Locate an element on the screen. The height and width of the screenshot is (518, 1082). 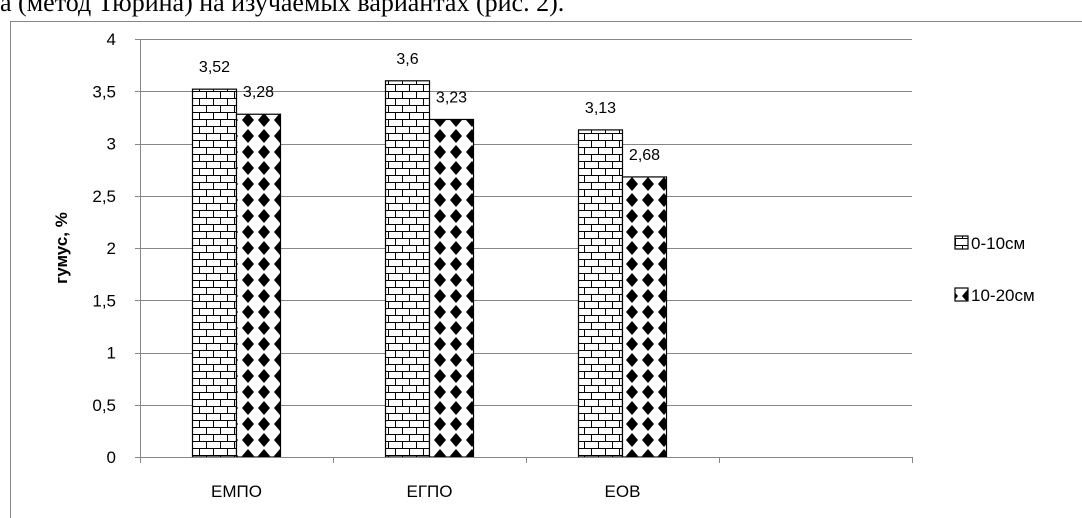
y-tick-label-6: 3 is located at coordinates (111, 144).